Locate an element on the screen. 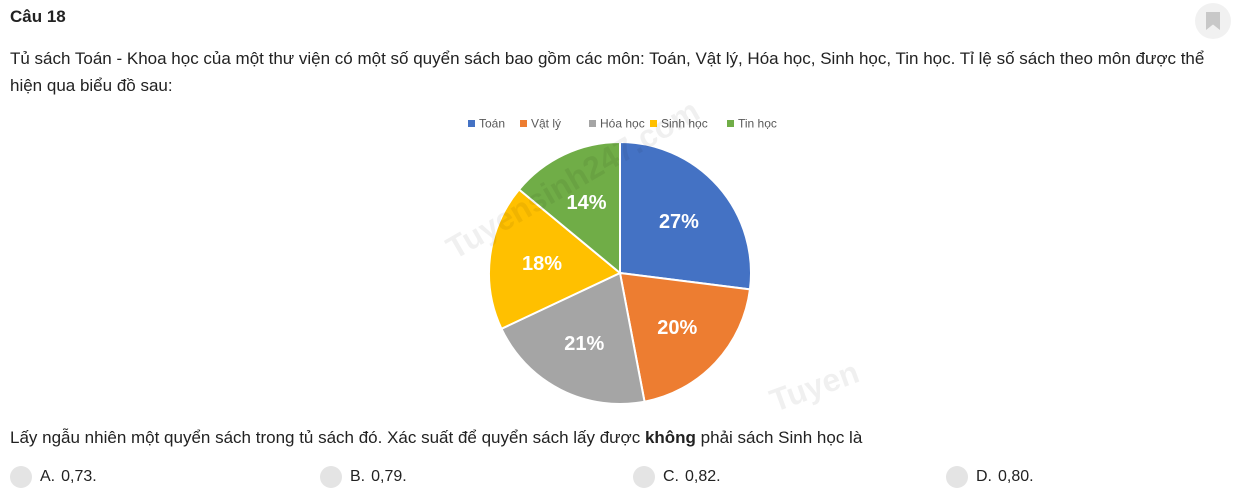 The height and width of the screenshot is (502, 1237). pie-slices is located at coordinates (620, 272).